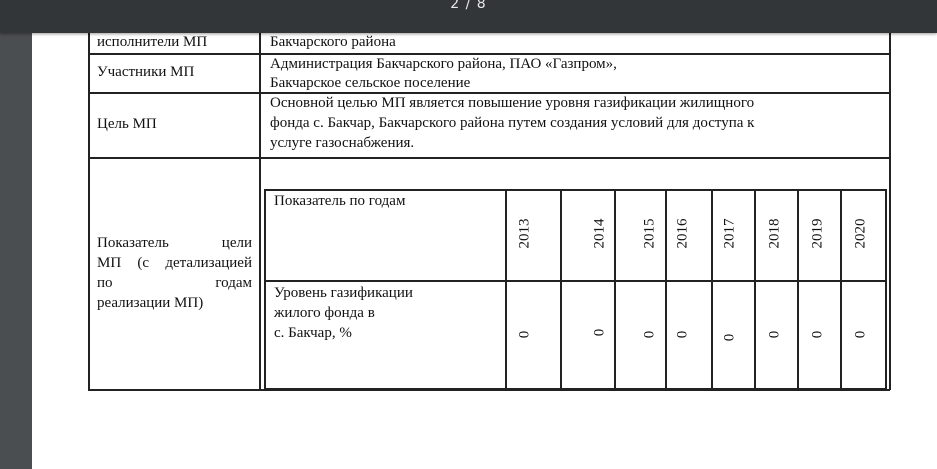 Image resolution: width=937 pixels, height=469 pixels. Describe the element at coordinates (150, 303) in the screenshot. I see `row-label: реализации МП)` at that location.